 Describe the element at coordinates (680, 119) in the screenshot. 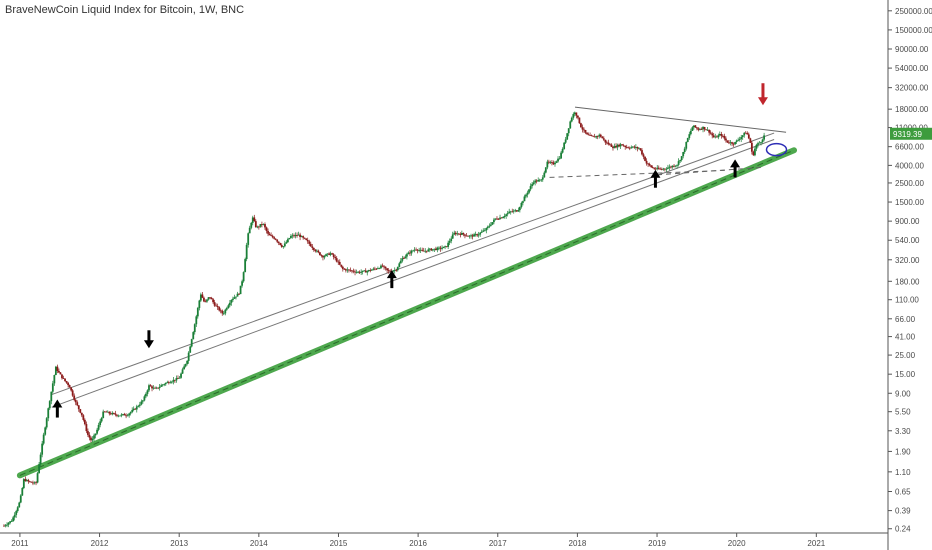

I see `triangle-top-line` at that location.